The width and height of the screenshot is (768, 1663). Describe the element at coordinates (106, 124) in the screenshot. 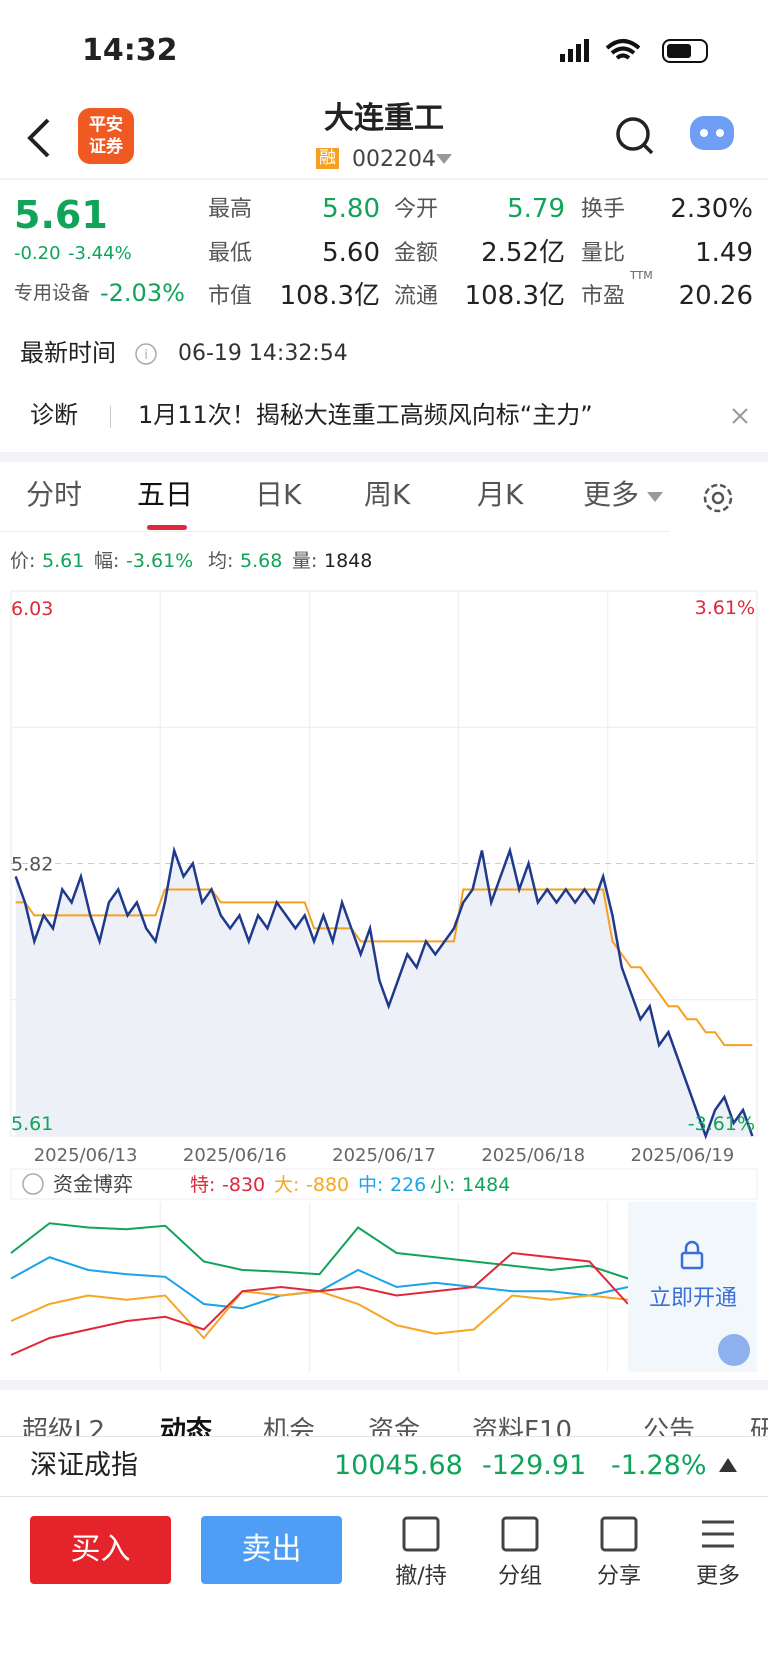

I see `svg-text: 平安` at that location.